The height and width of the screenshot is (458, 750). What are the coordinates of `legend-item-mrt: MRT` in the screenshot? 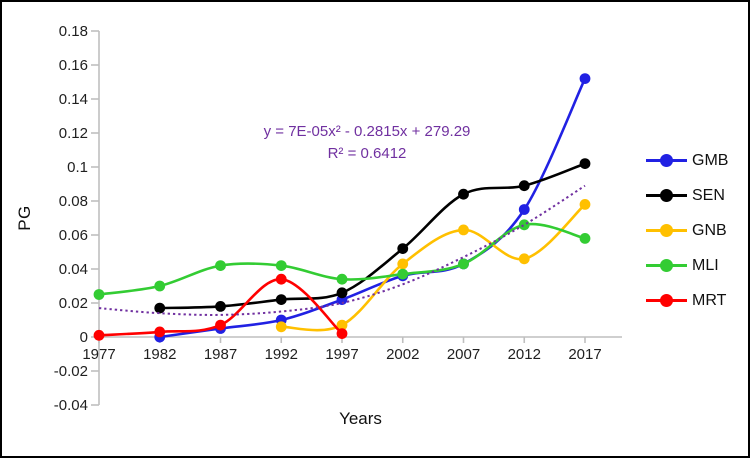 It's located at (687, 300).